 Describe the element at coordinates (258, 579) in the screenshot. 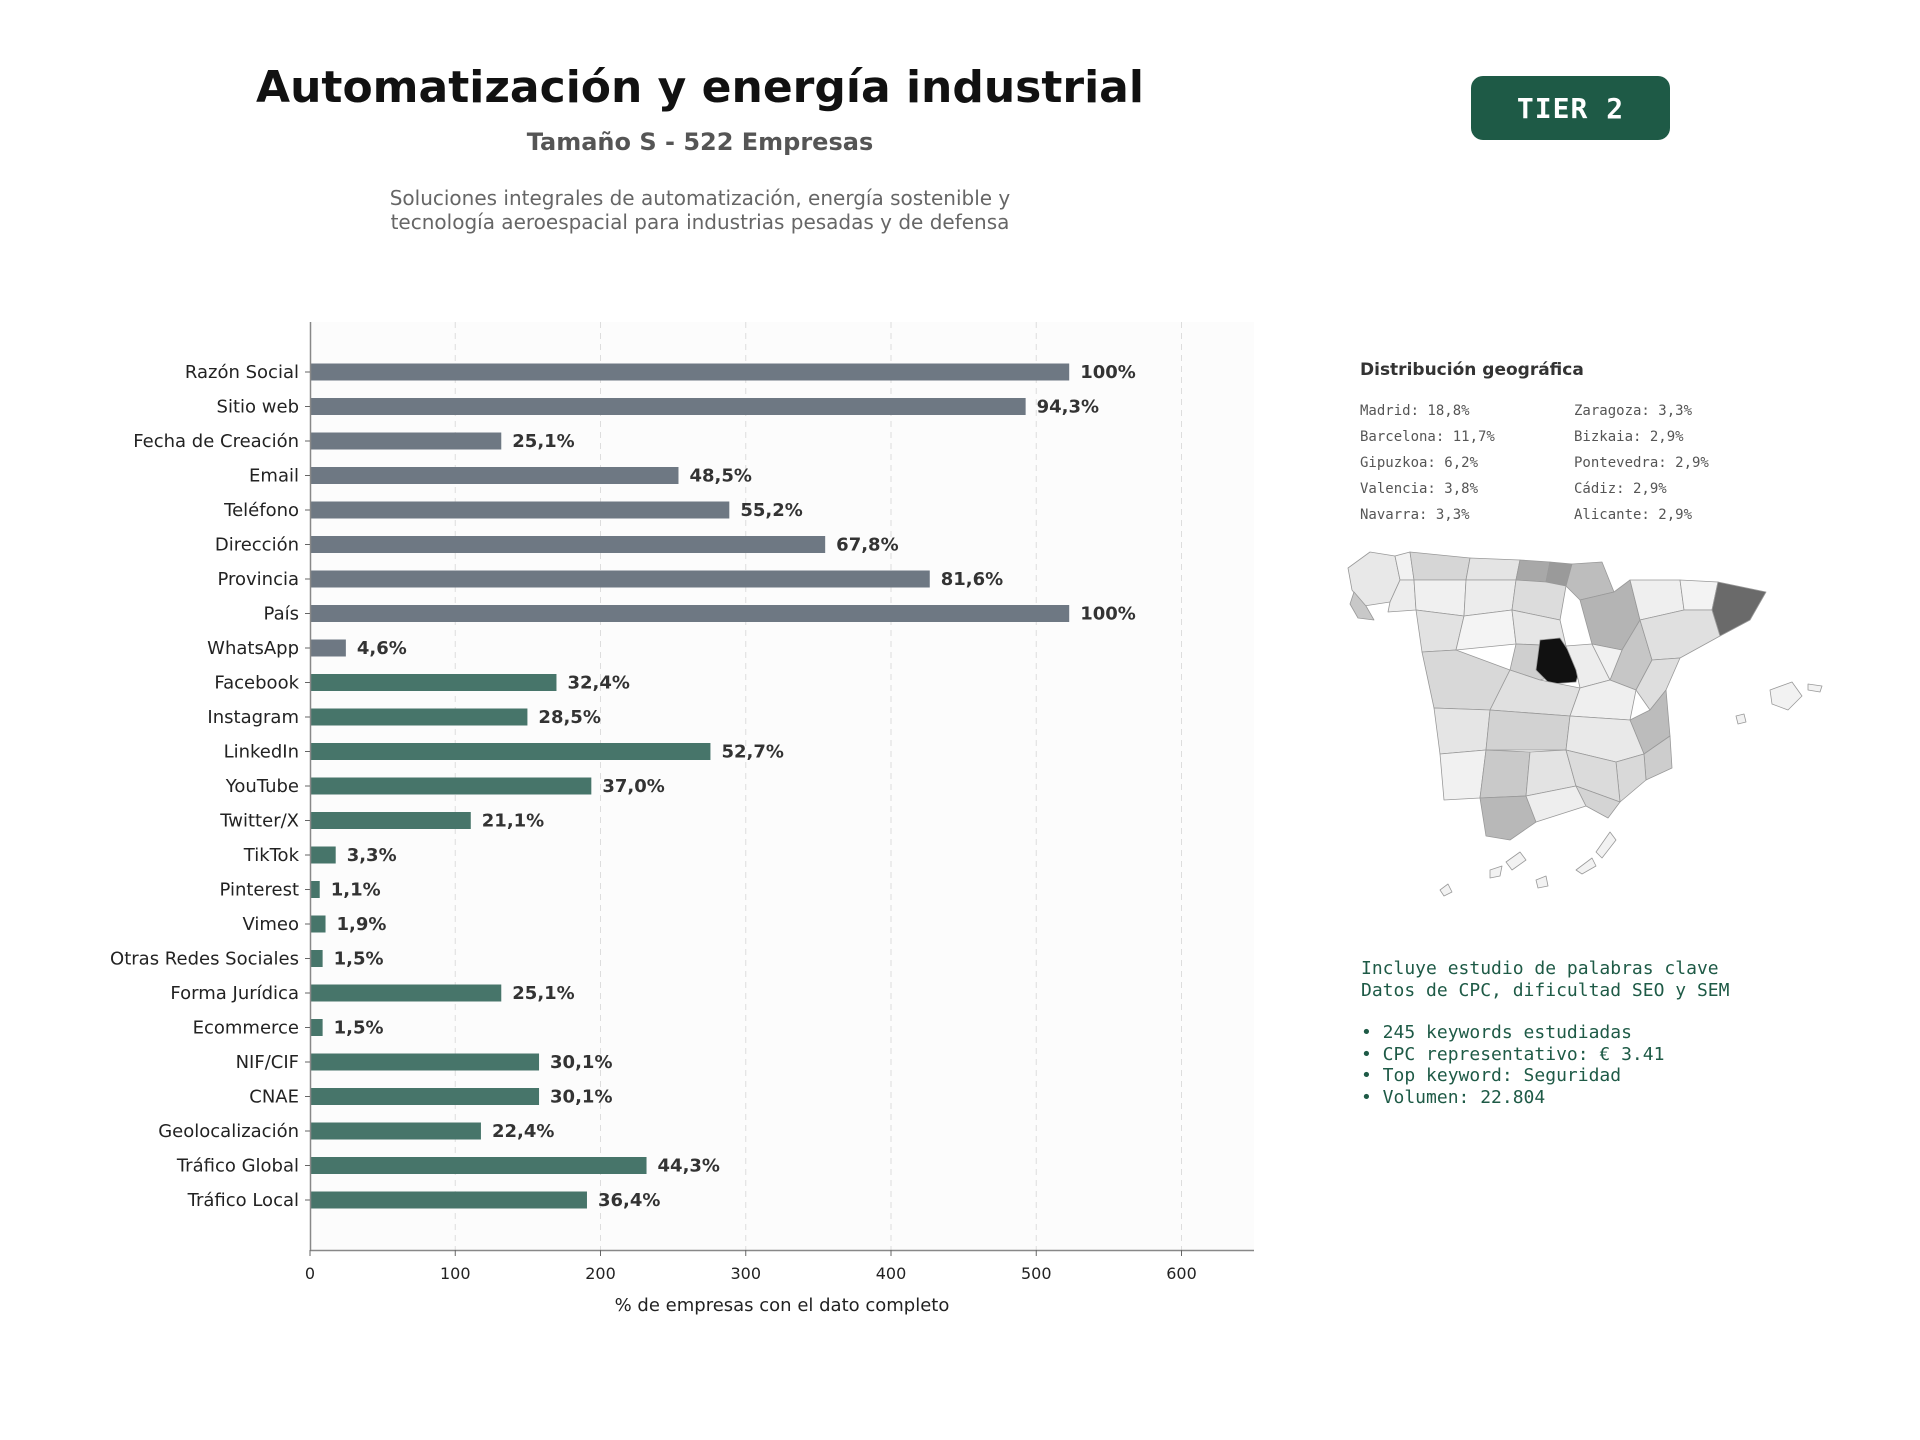

I see `y-tick-label: Provincia` at that location.